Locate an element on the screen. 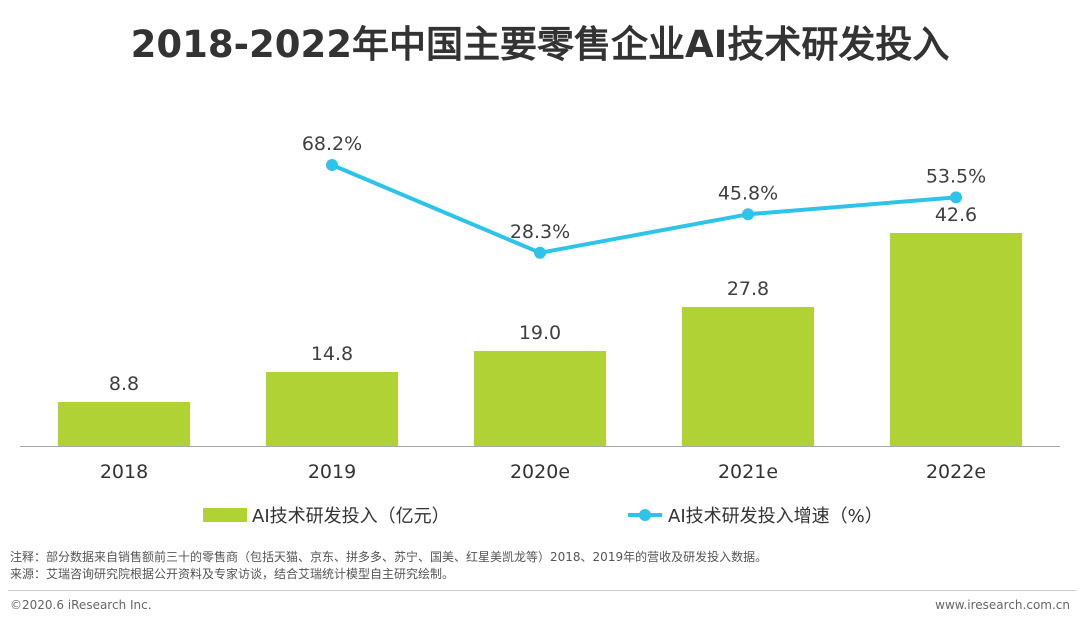 The image size is (1080, 626). growth-point-2022e is located at coordinates (956, 197).